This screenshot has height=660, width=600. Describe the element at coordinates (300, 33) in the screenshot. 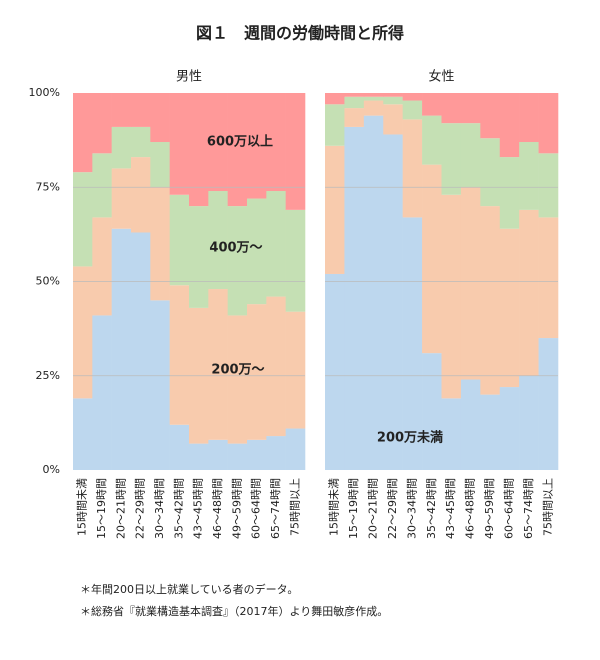

I see `chart-title: 図１ 週間の労働時間と所得` at that location.